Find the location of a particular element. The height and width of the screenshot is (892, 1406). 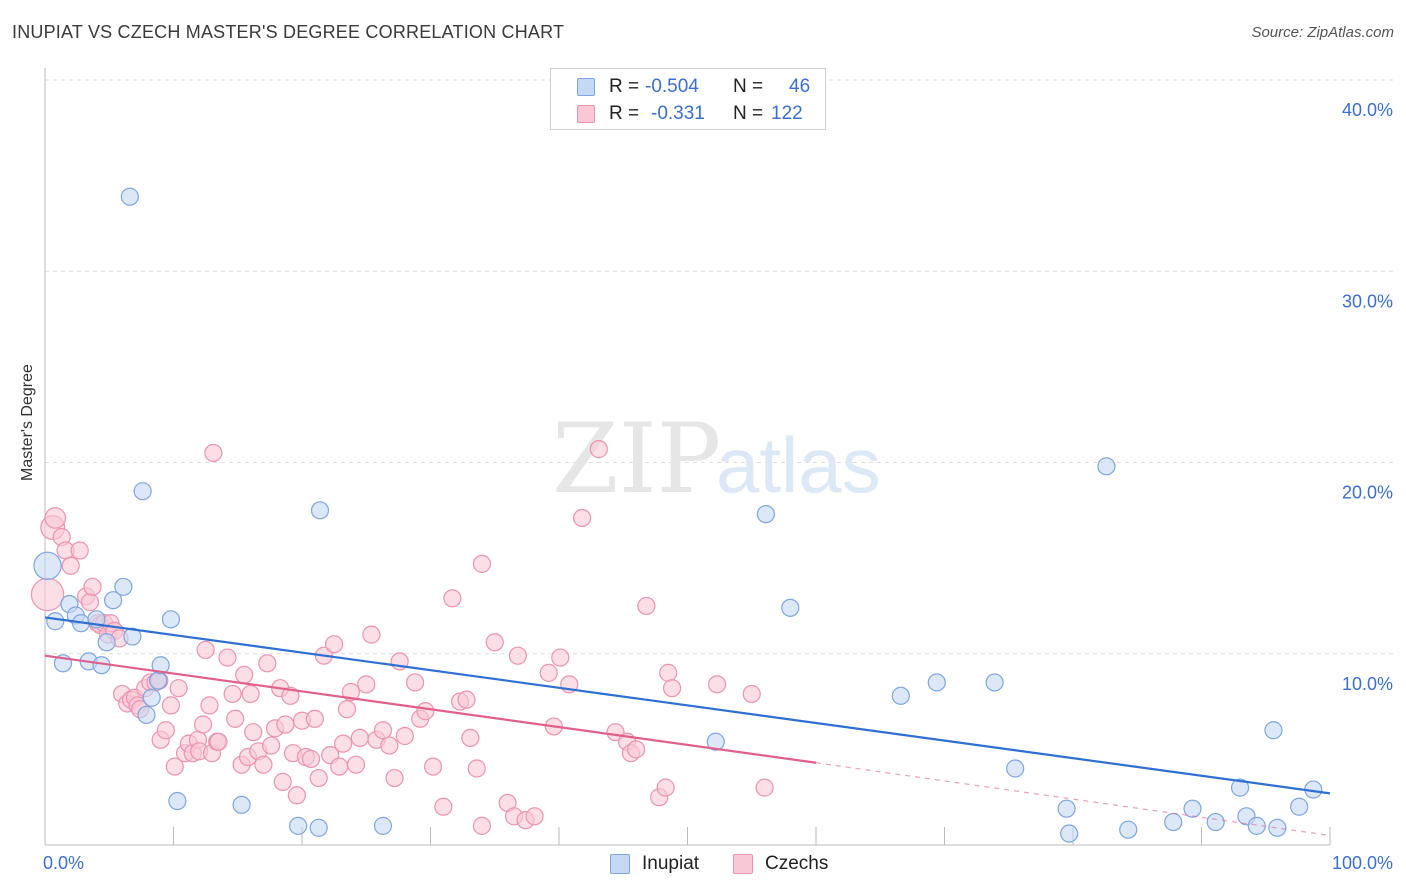

czech-trend-extension is located at coordinates (1073, 799).